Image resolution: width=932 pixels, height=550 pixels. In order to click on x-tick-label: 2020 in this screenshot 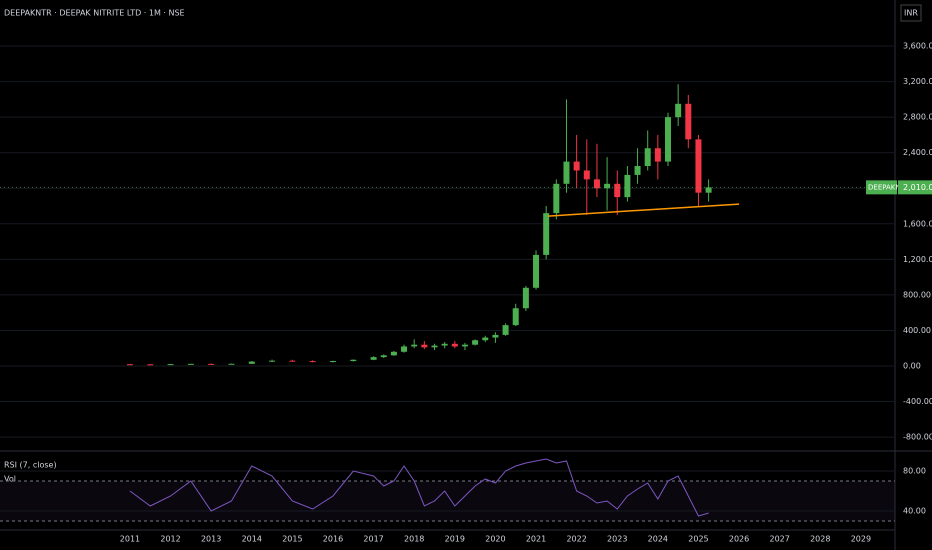, I will do `click(495, 539)`.